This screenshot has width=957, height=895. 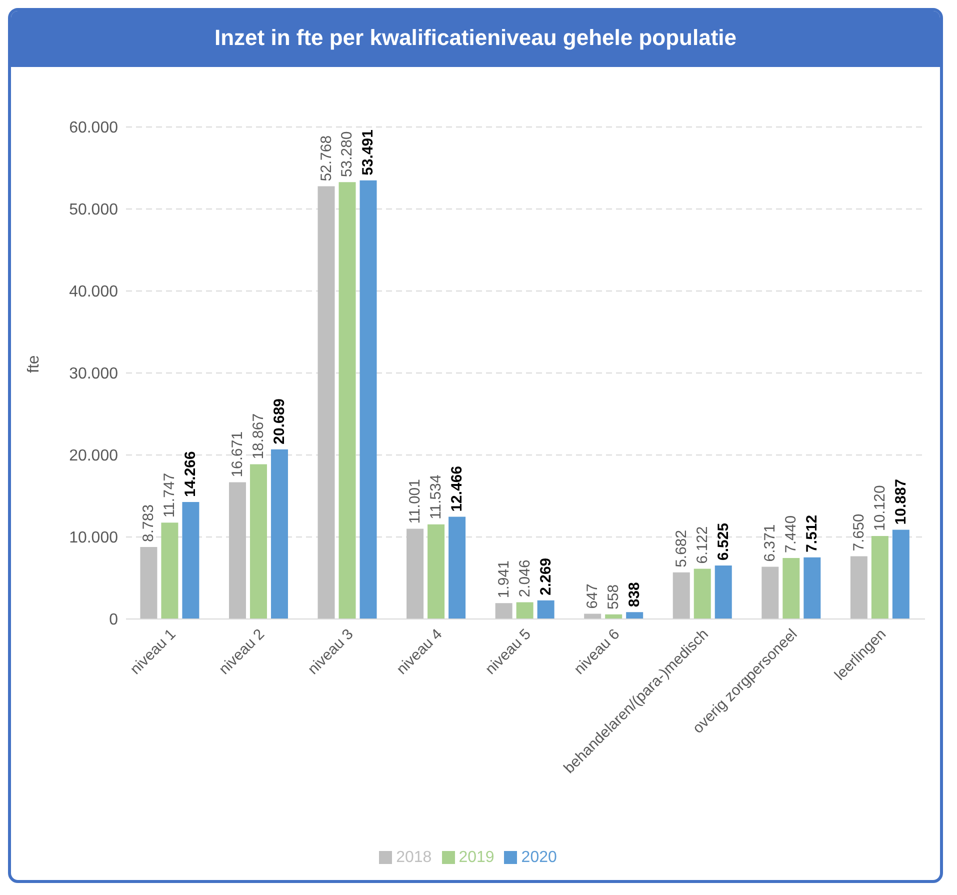 I want to click on y-tick-label: 30.000, so click(x=93, y=374).